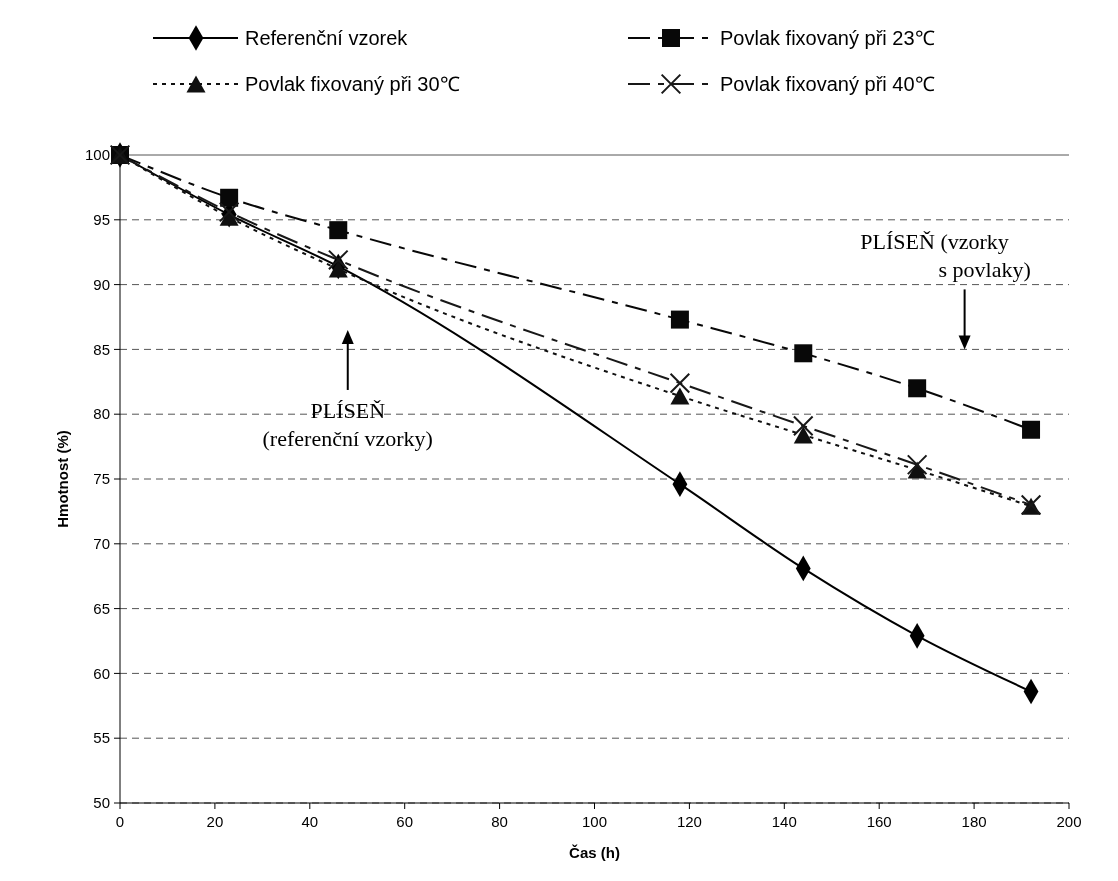  Describe the element at coordinates (594, 821) in the screenshot. I see `x-tick-label: 100` at that location.